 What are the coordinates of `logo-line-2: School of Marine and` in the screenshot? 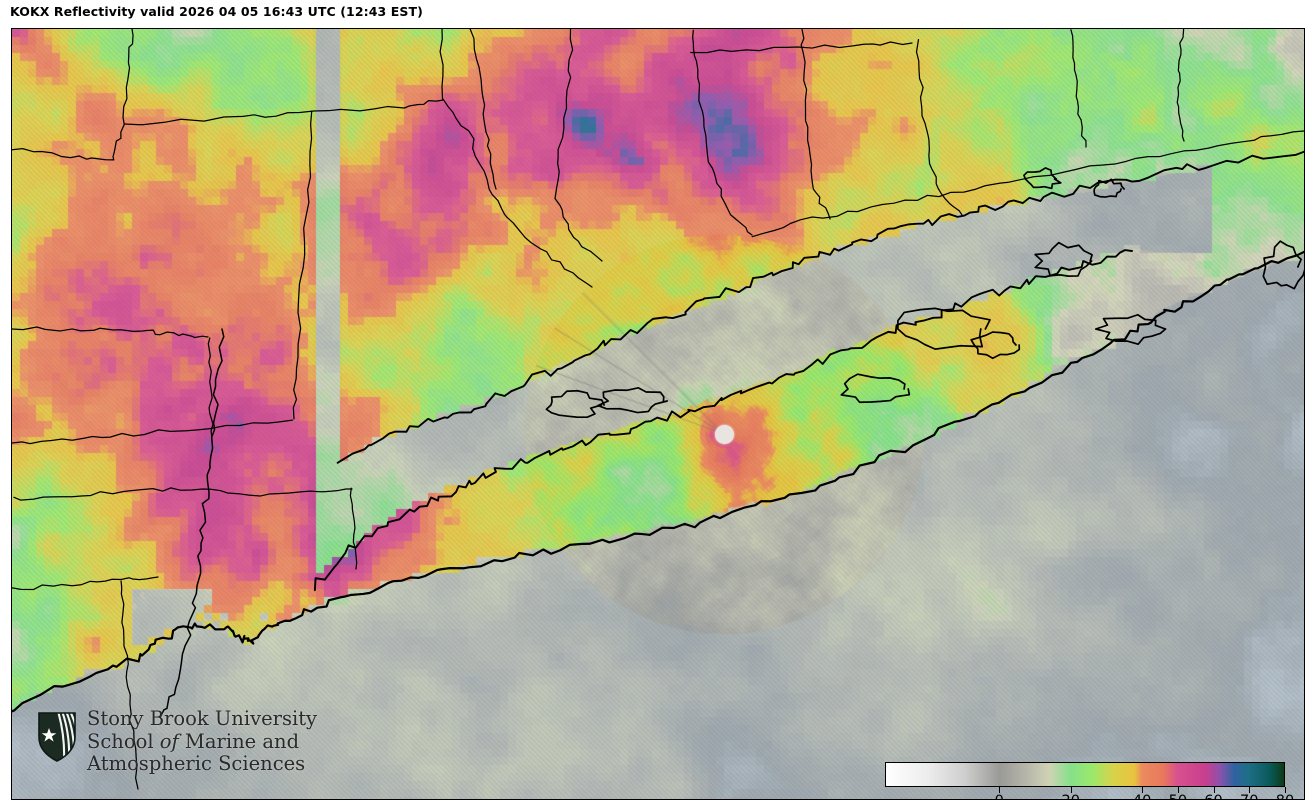 It's located at (202, 741).